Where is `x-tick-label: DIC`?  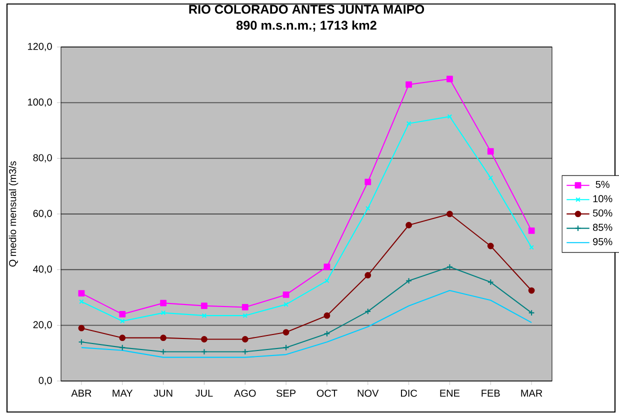
x-tick-label: DIC is located at coordinates (409, 393).